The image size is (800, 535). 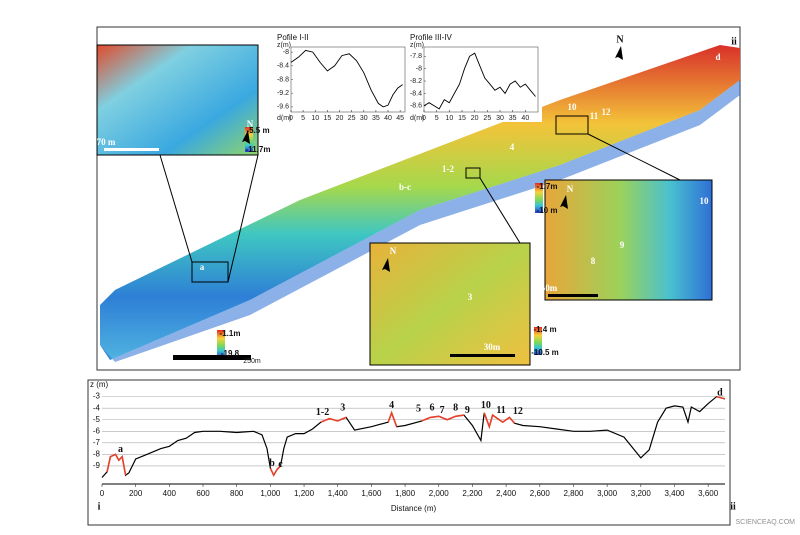 What do you see at coordinates (674, 493) in the screenshot?
I see `x-tick-label: 3,400` at bounding box center [674, 493].